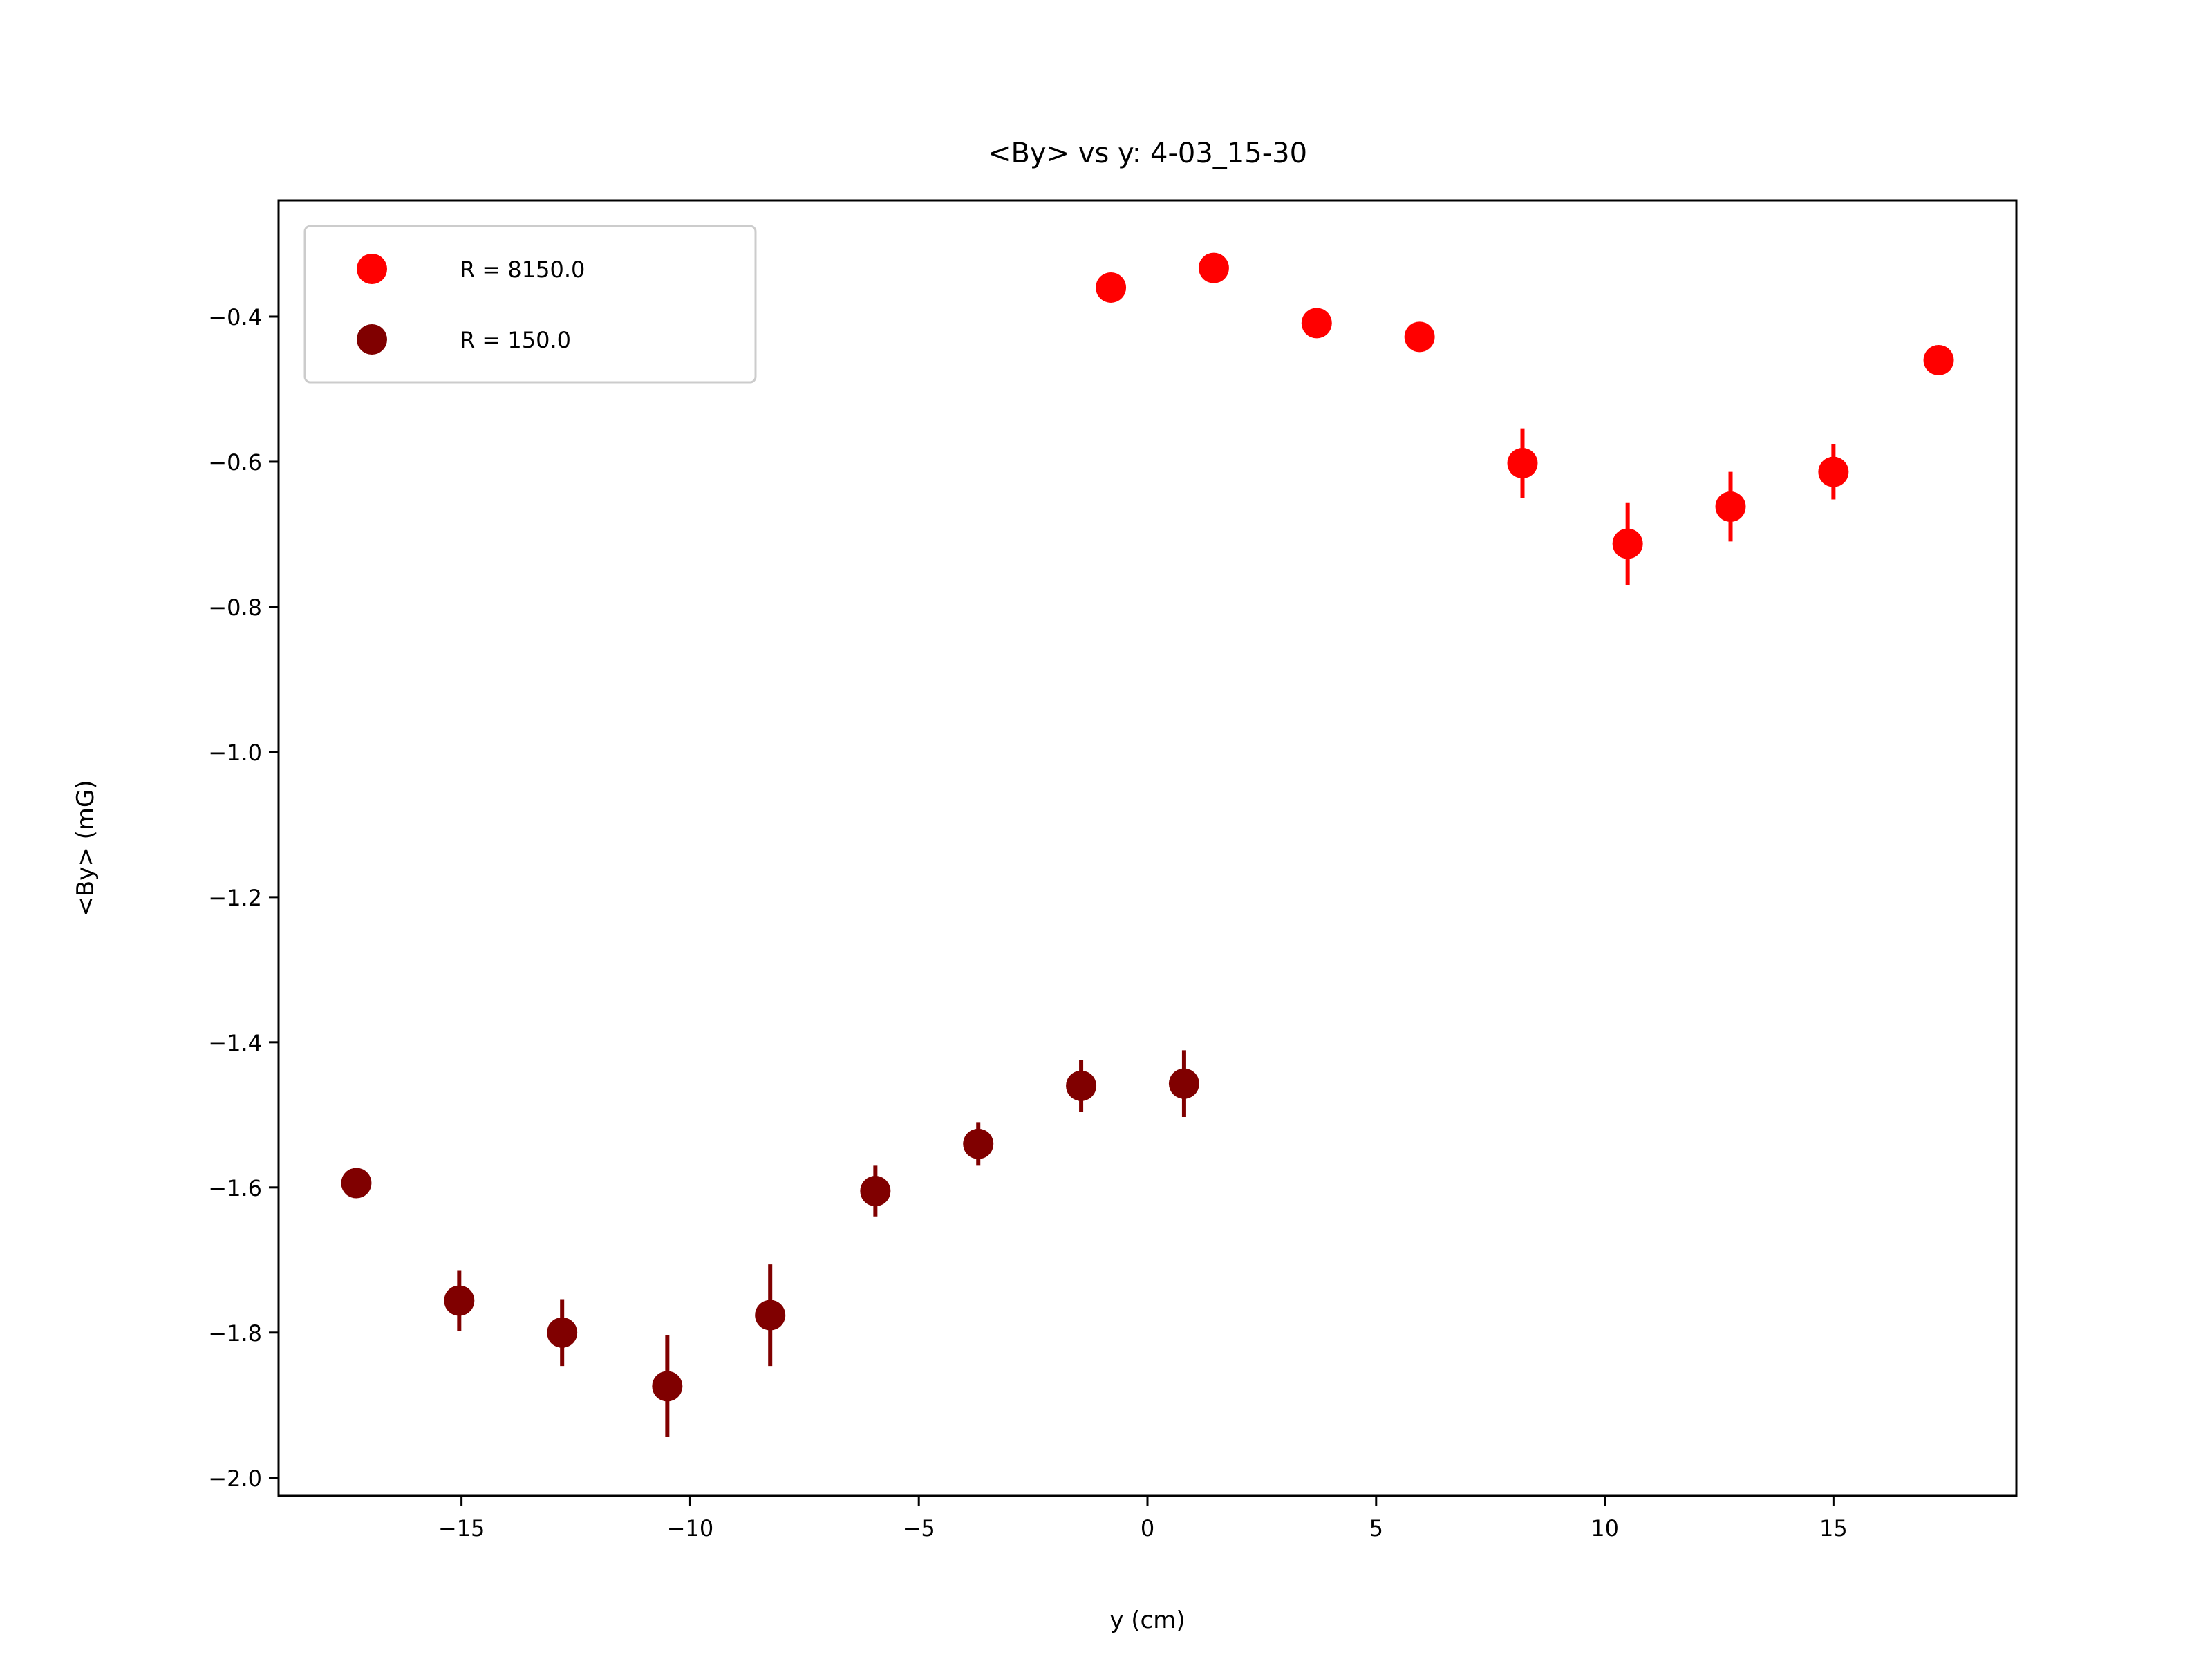 This screenshot has height=1659, width=2212. Describe the element at coordinates (1147, 1620) in the screenshot. I see `x-axis-label: y (cm)` at that location.